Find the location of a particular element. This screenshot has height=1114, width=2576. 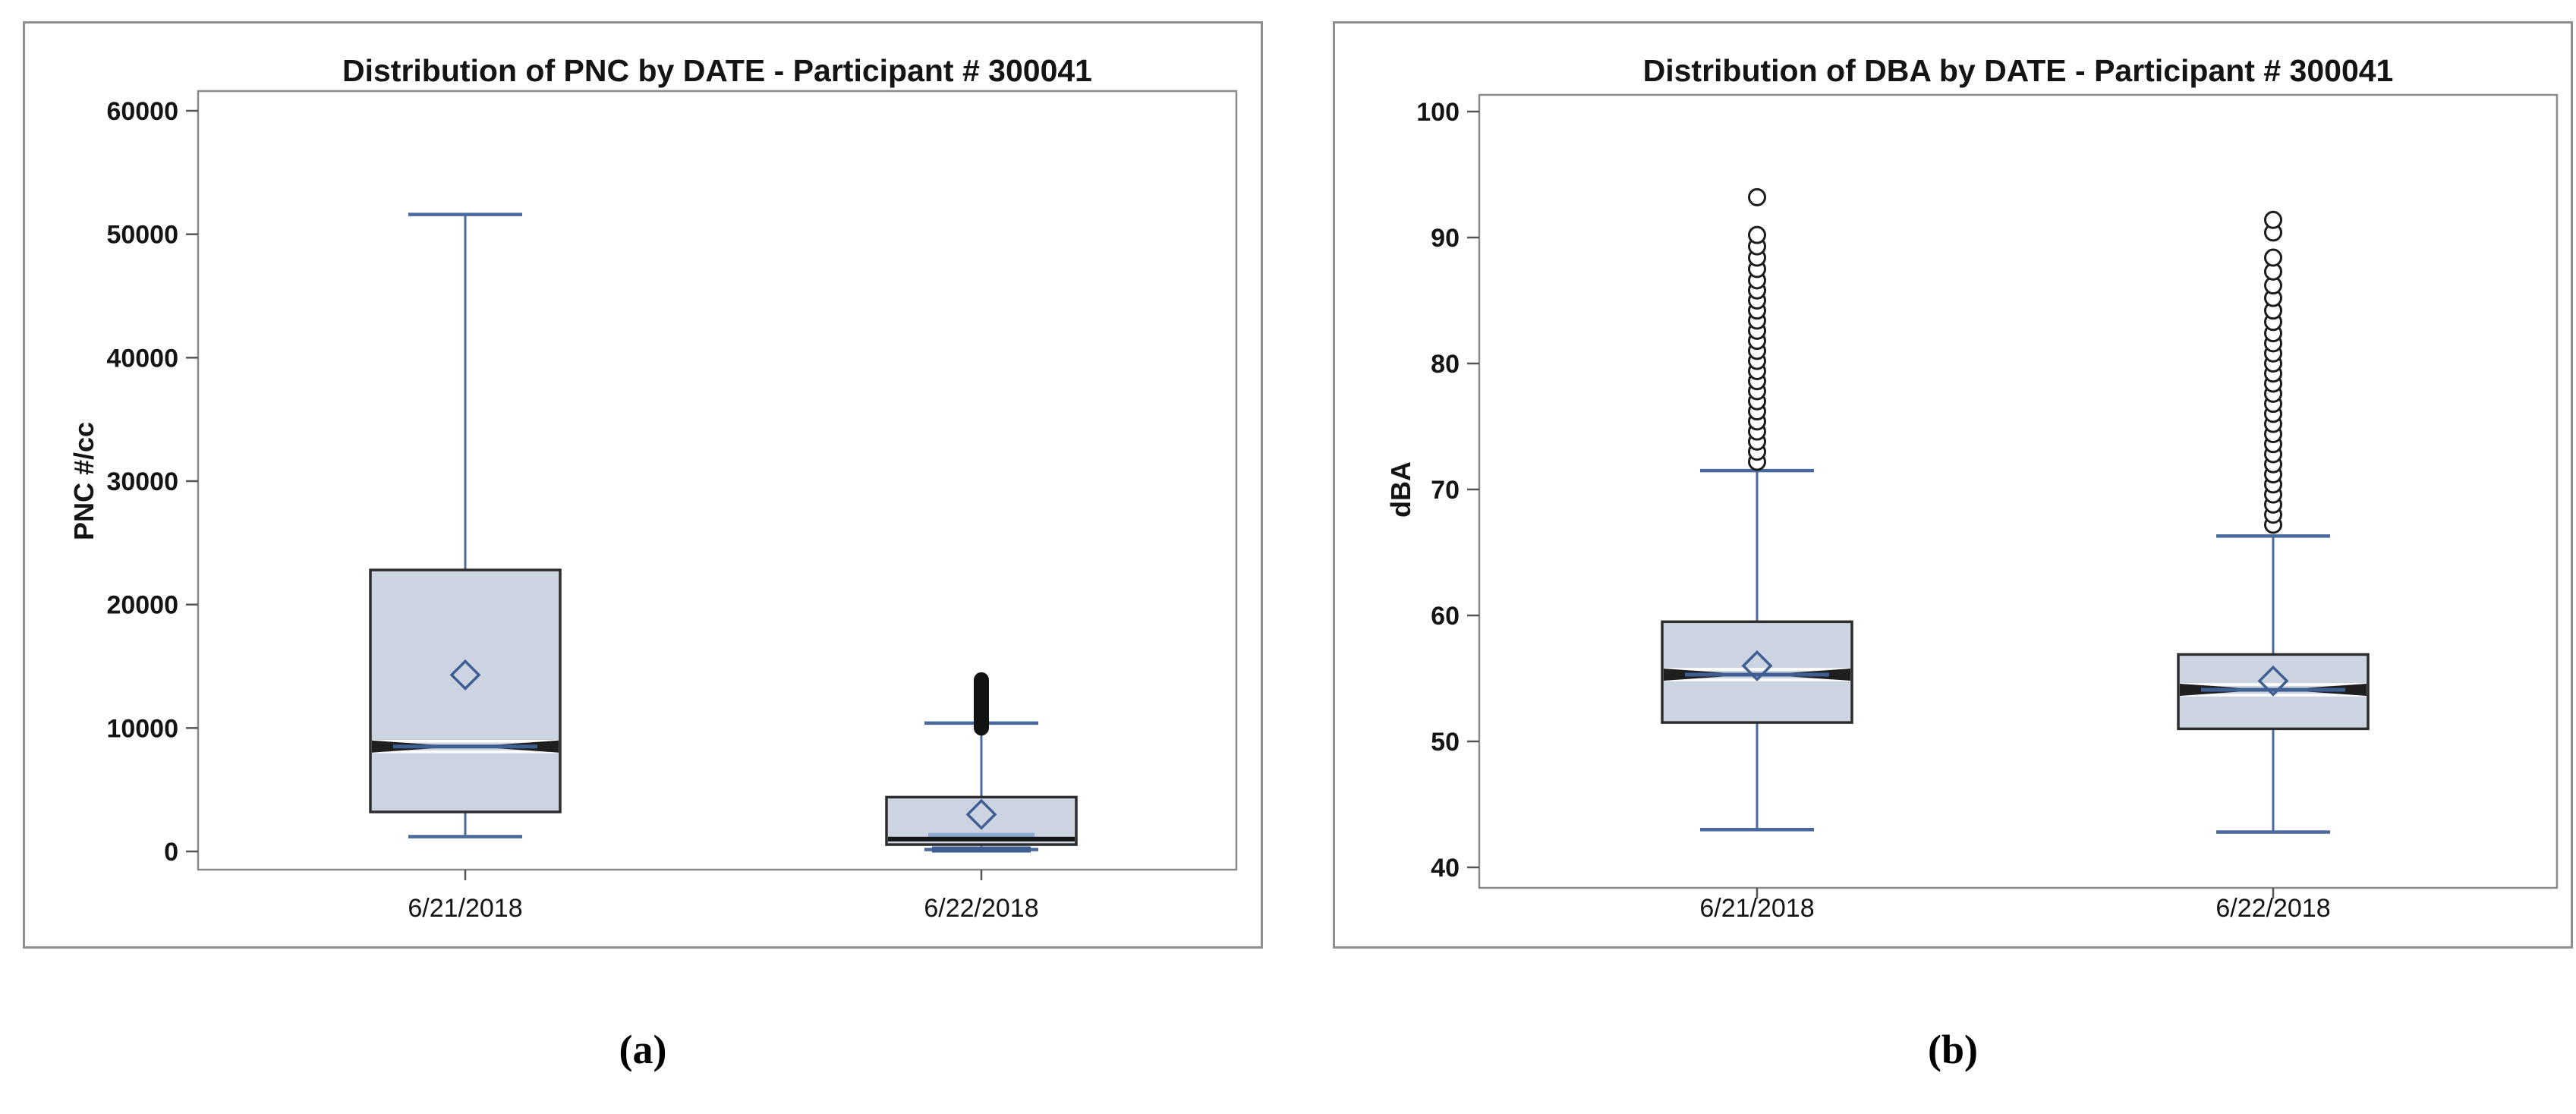

y-axis-label: dBA is located at coordinates (1400, 489).